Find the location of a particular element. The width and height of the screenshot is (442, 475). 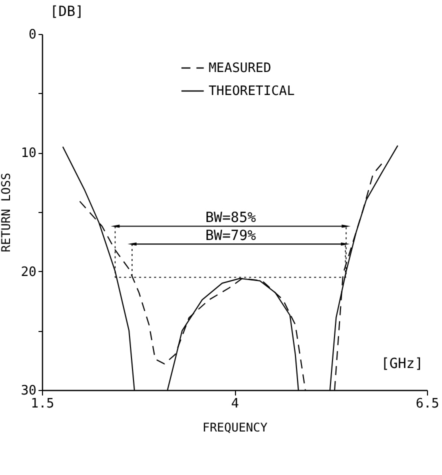

text: [DB] is located at coordinates (67, 12).